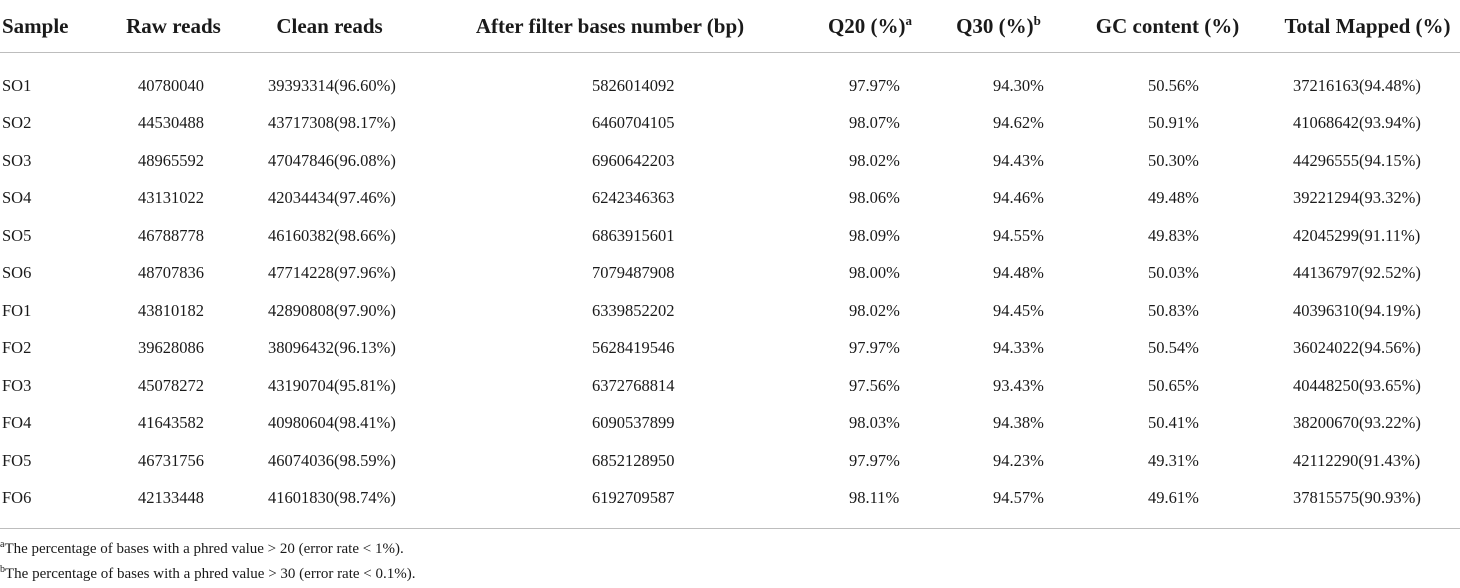  What do you see at coordinates (171, 348) in the screenshot?
I see `cell-raw-reads: 39628086` at bounding box center [171, 348].